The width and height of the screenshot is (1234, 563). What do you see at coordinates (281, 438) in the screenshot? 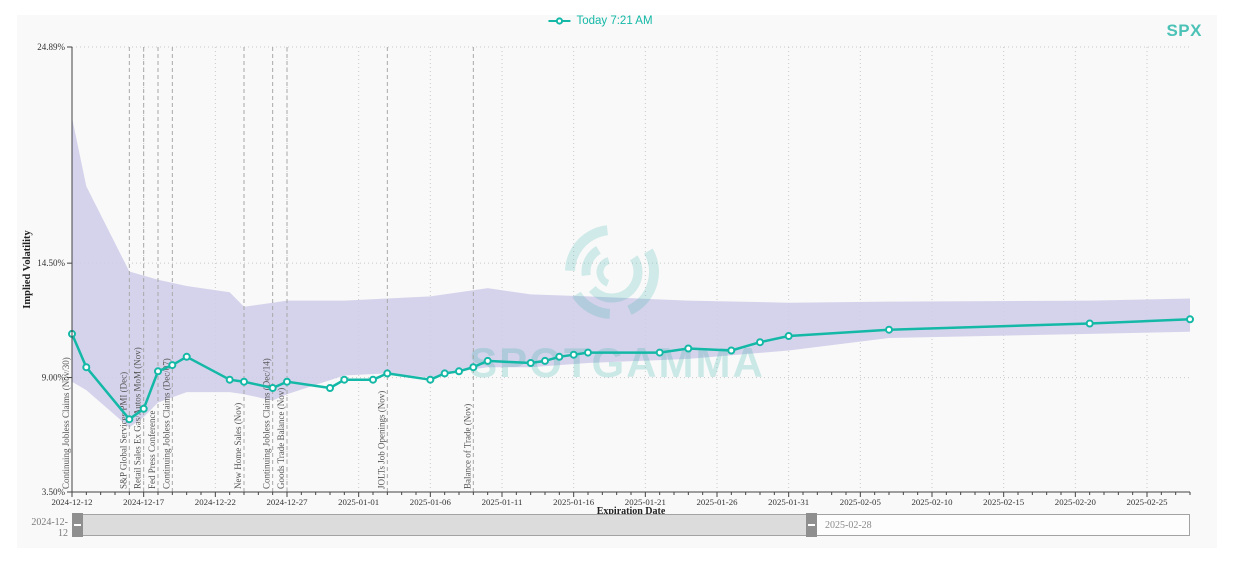
I see `event-label: Goods Trade Balance (Nov)` at bounding box center [281, 438].